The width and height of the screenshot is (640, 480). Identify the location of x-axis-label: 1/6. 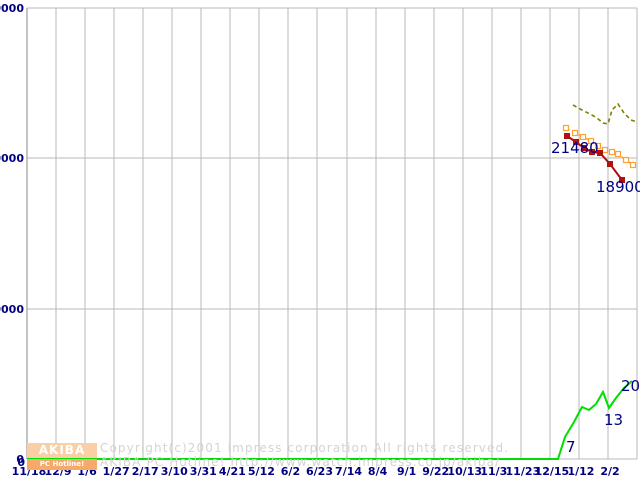
(87, 471).